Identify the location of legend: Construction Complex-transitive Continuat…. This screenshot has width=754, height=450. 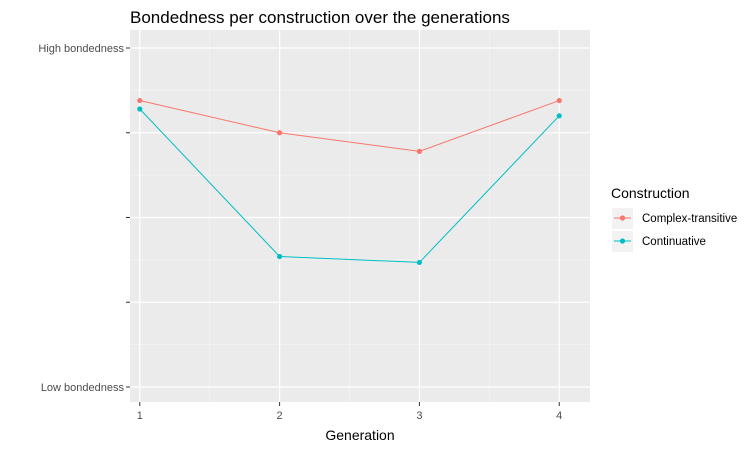
(674, 218).